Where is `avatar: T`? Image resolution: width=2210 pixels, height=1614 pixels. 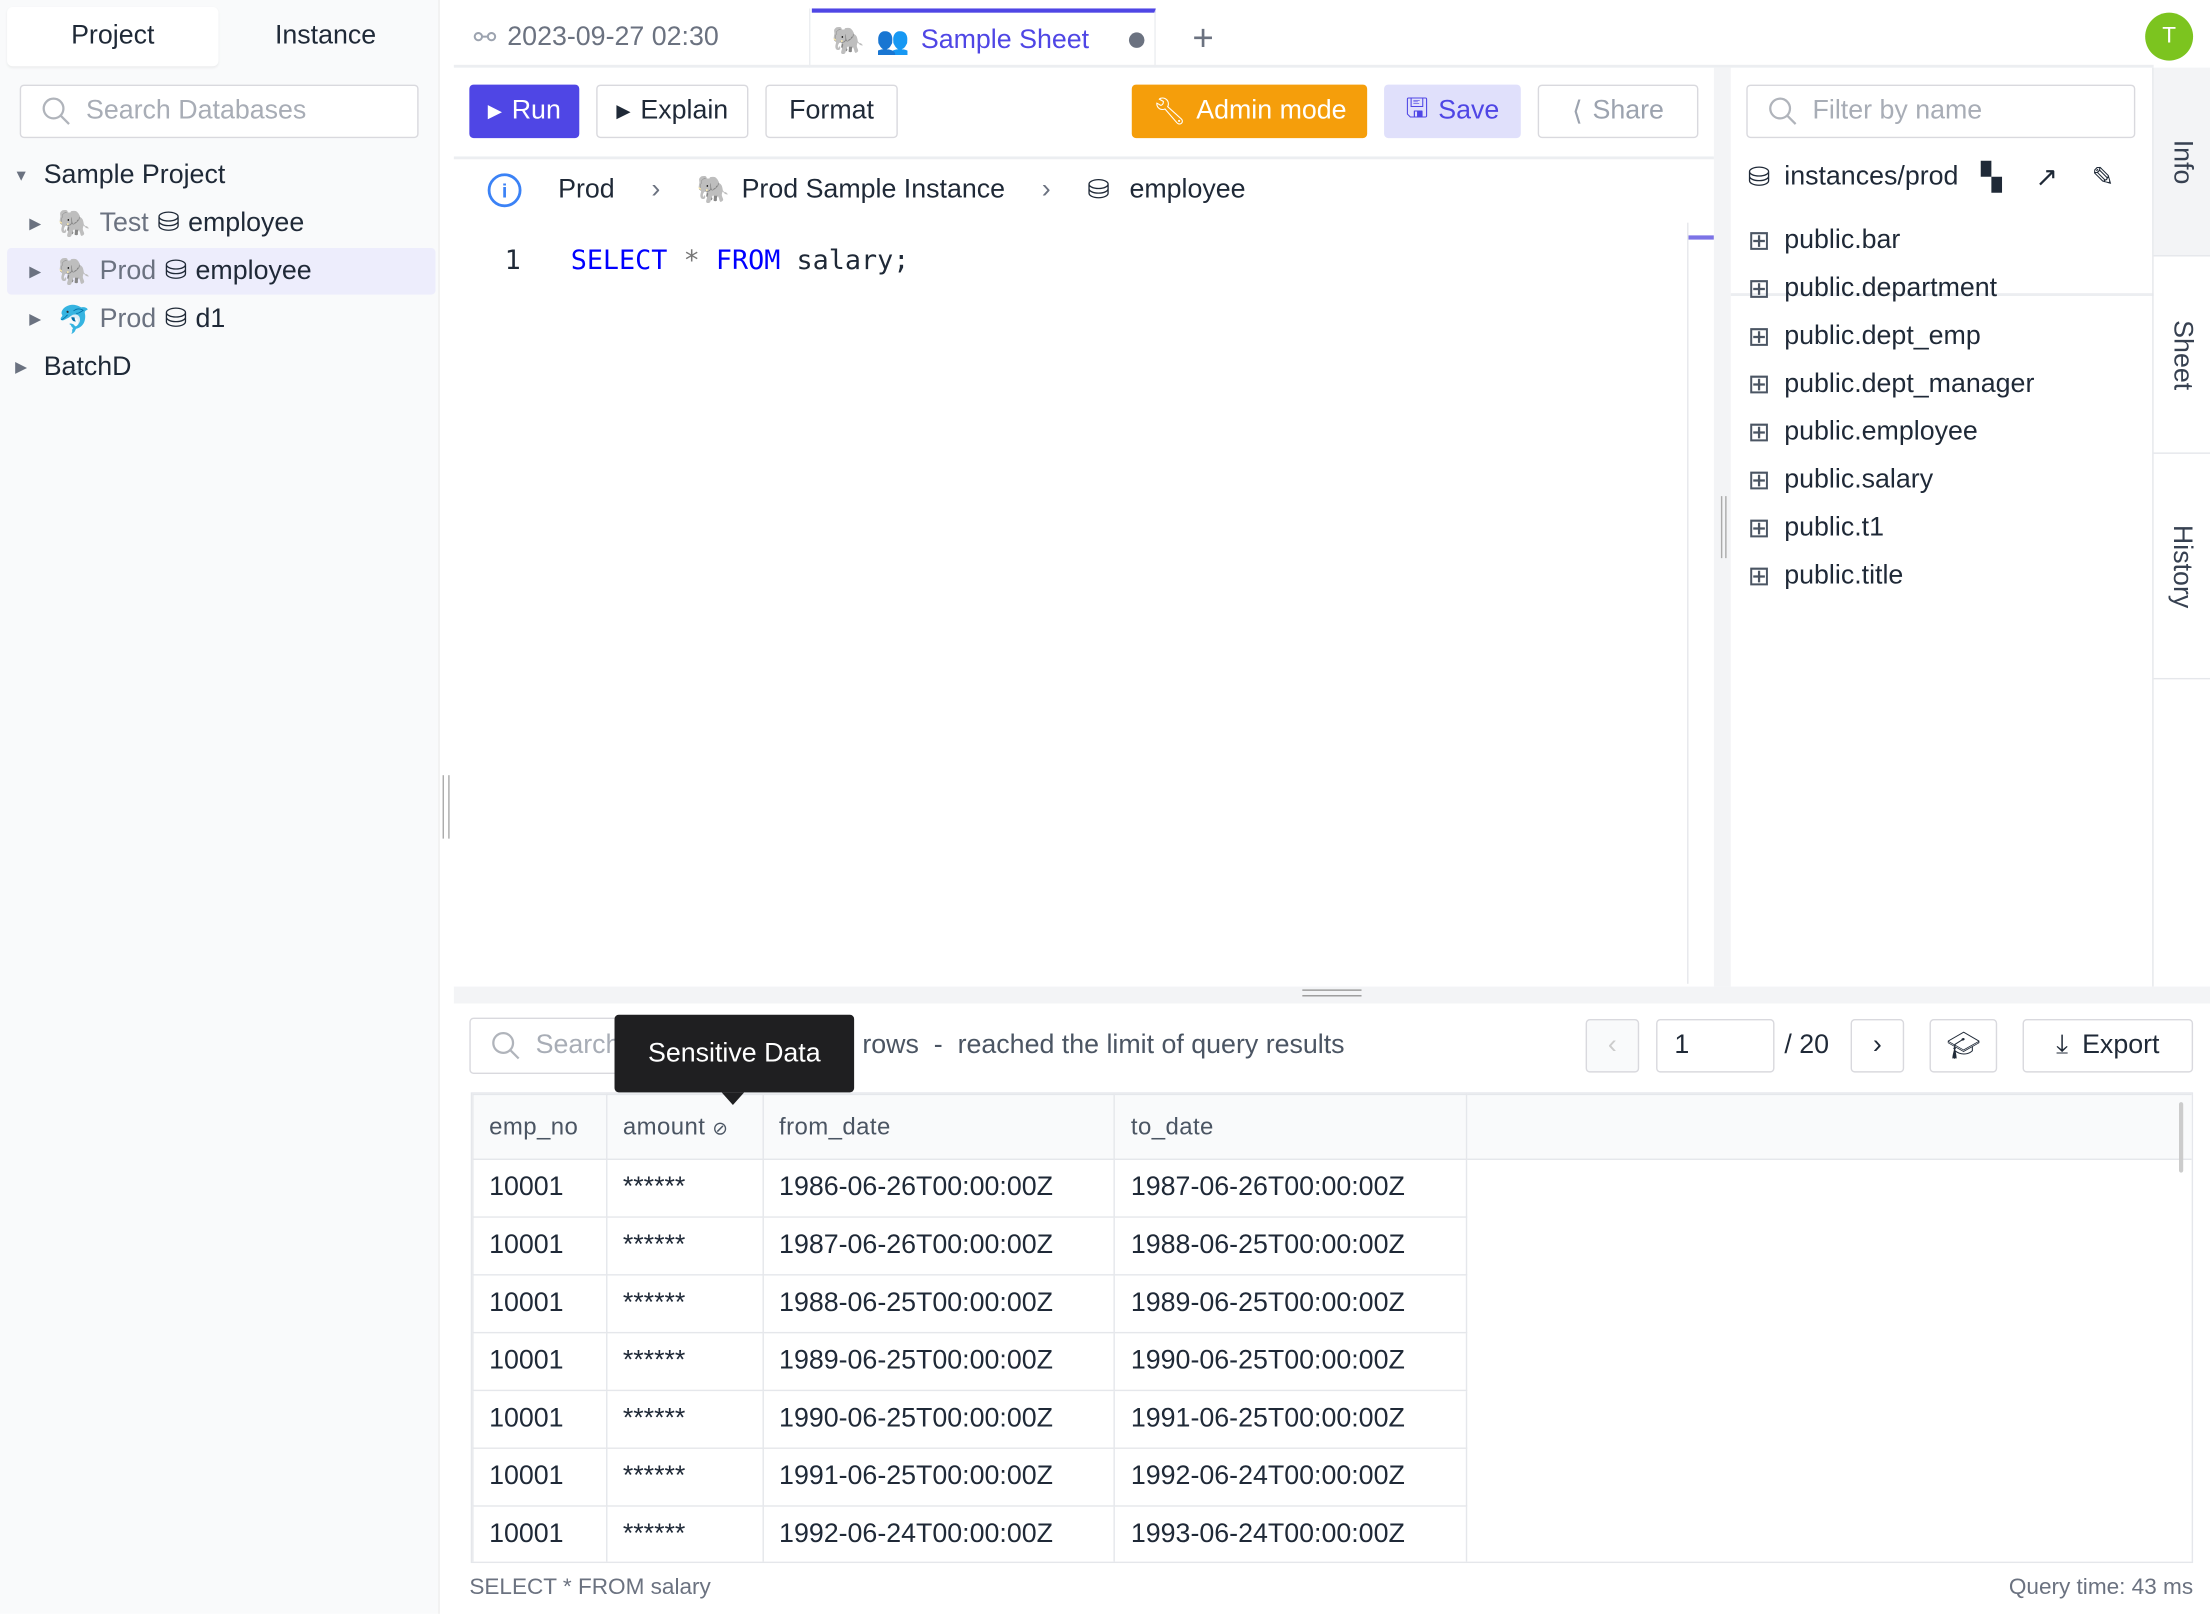
avatar: T is located at coordinates (2169, 36).